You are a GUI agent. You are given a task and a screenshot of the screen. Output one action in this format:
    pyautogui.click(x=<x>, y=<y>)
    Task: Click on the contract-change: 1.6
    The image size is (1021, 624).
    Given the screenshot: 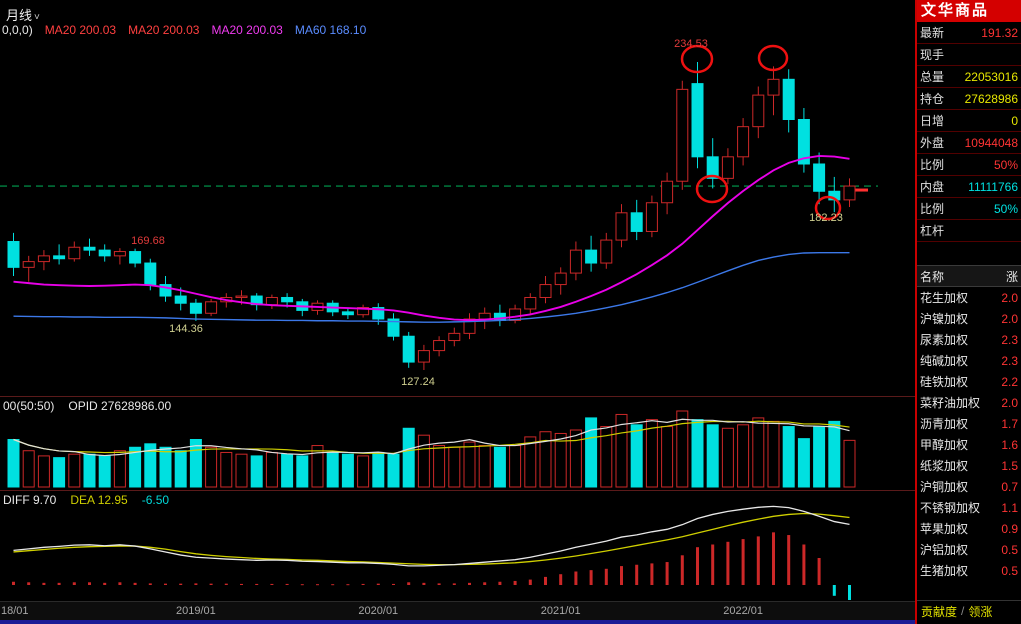 What is the action you would take?
    pyautogui.click(x=1009, y=444)
    